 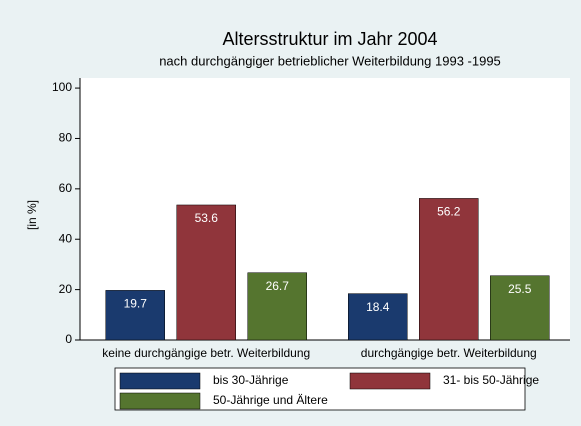 I want to click on y-tick-label: 80, so click(x=66, y=138).